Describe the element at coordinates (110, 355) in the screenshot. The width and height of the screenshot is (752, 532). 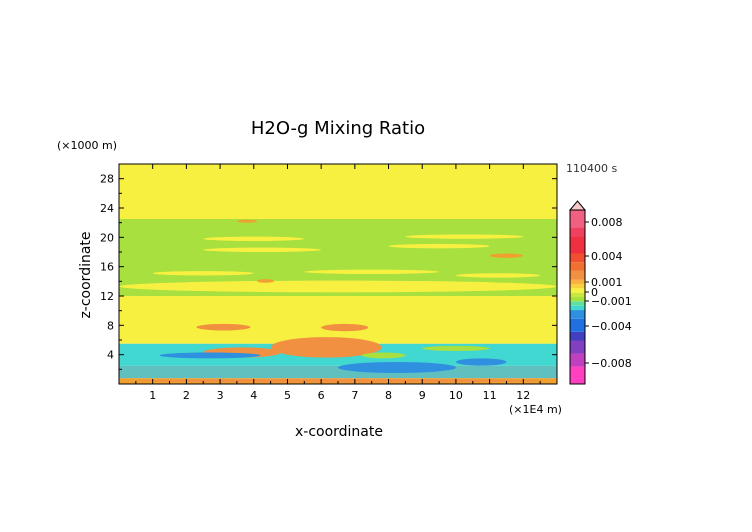
I see `y-tick-label: 4` at that location.